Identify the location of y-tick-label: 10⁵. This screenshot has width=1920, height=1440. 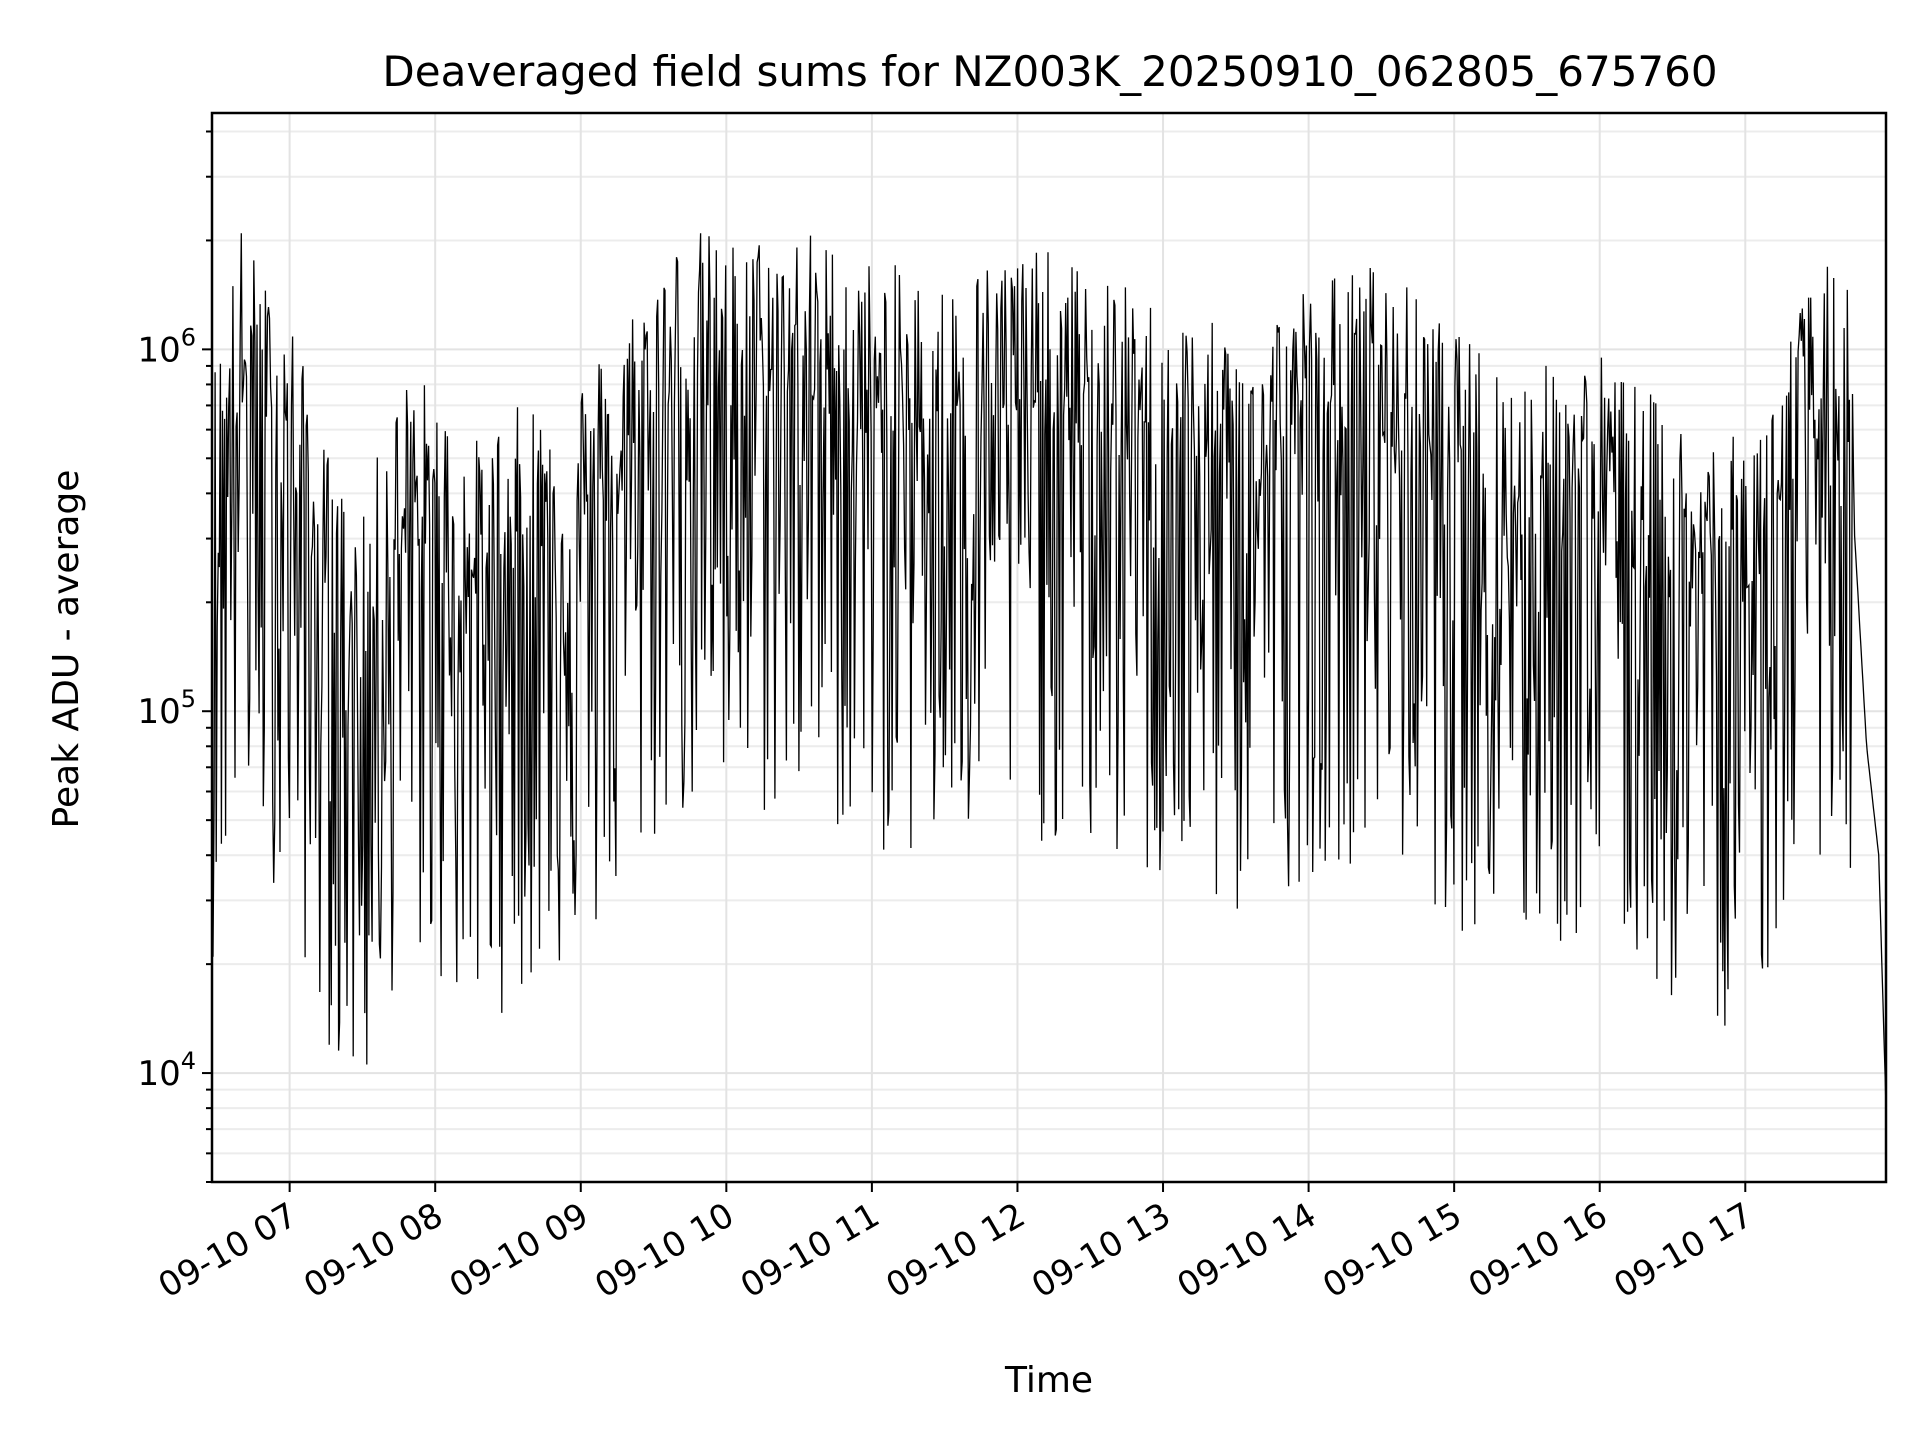
(166, 708).